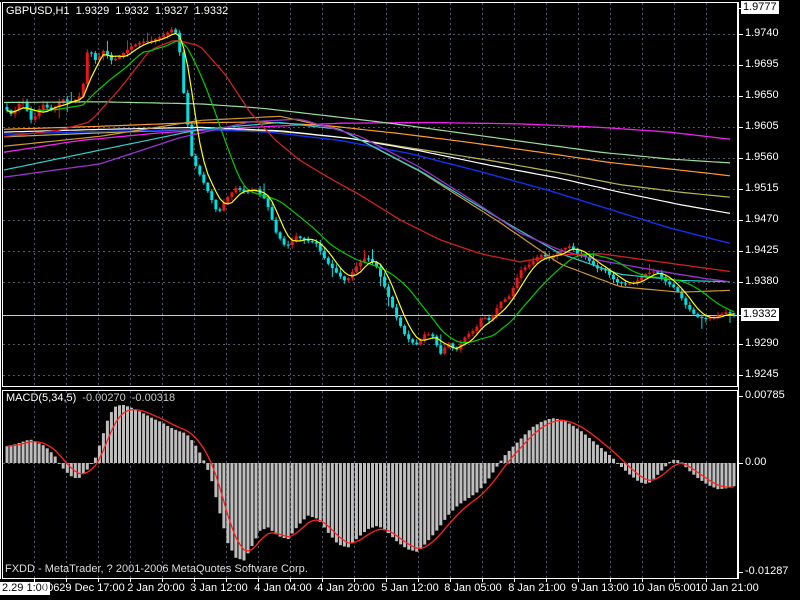 The height and width of the screenshot is (600, 800). I want to click on macd-tick-label: 0.00, so click(756, 462).